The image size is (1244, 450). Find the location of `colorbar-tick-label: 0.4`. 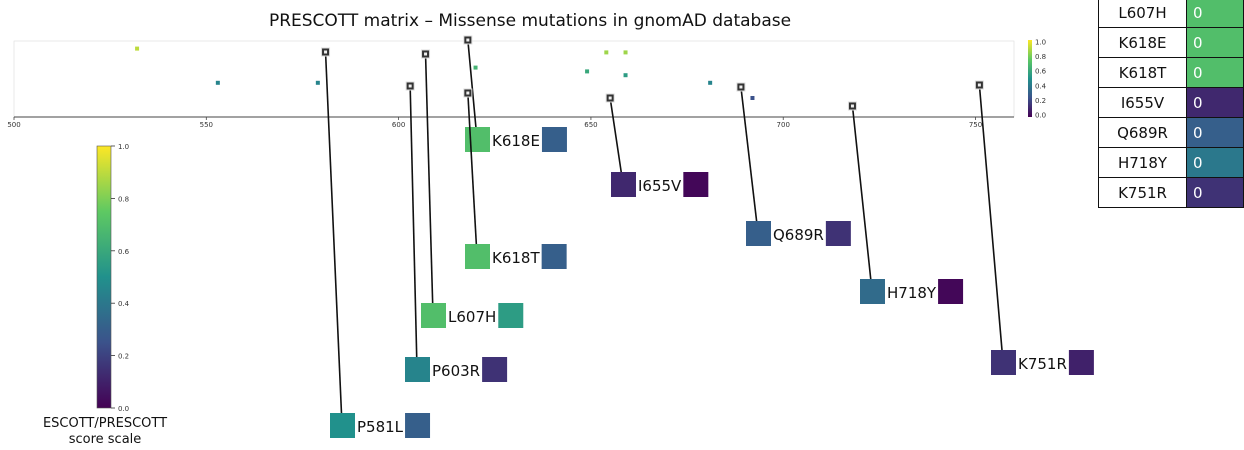

colorbar-tick-label: 0.4 is located at coordinates (124, 304).